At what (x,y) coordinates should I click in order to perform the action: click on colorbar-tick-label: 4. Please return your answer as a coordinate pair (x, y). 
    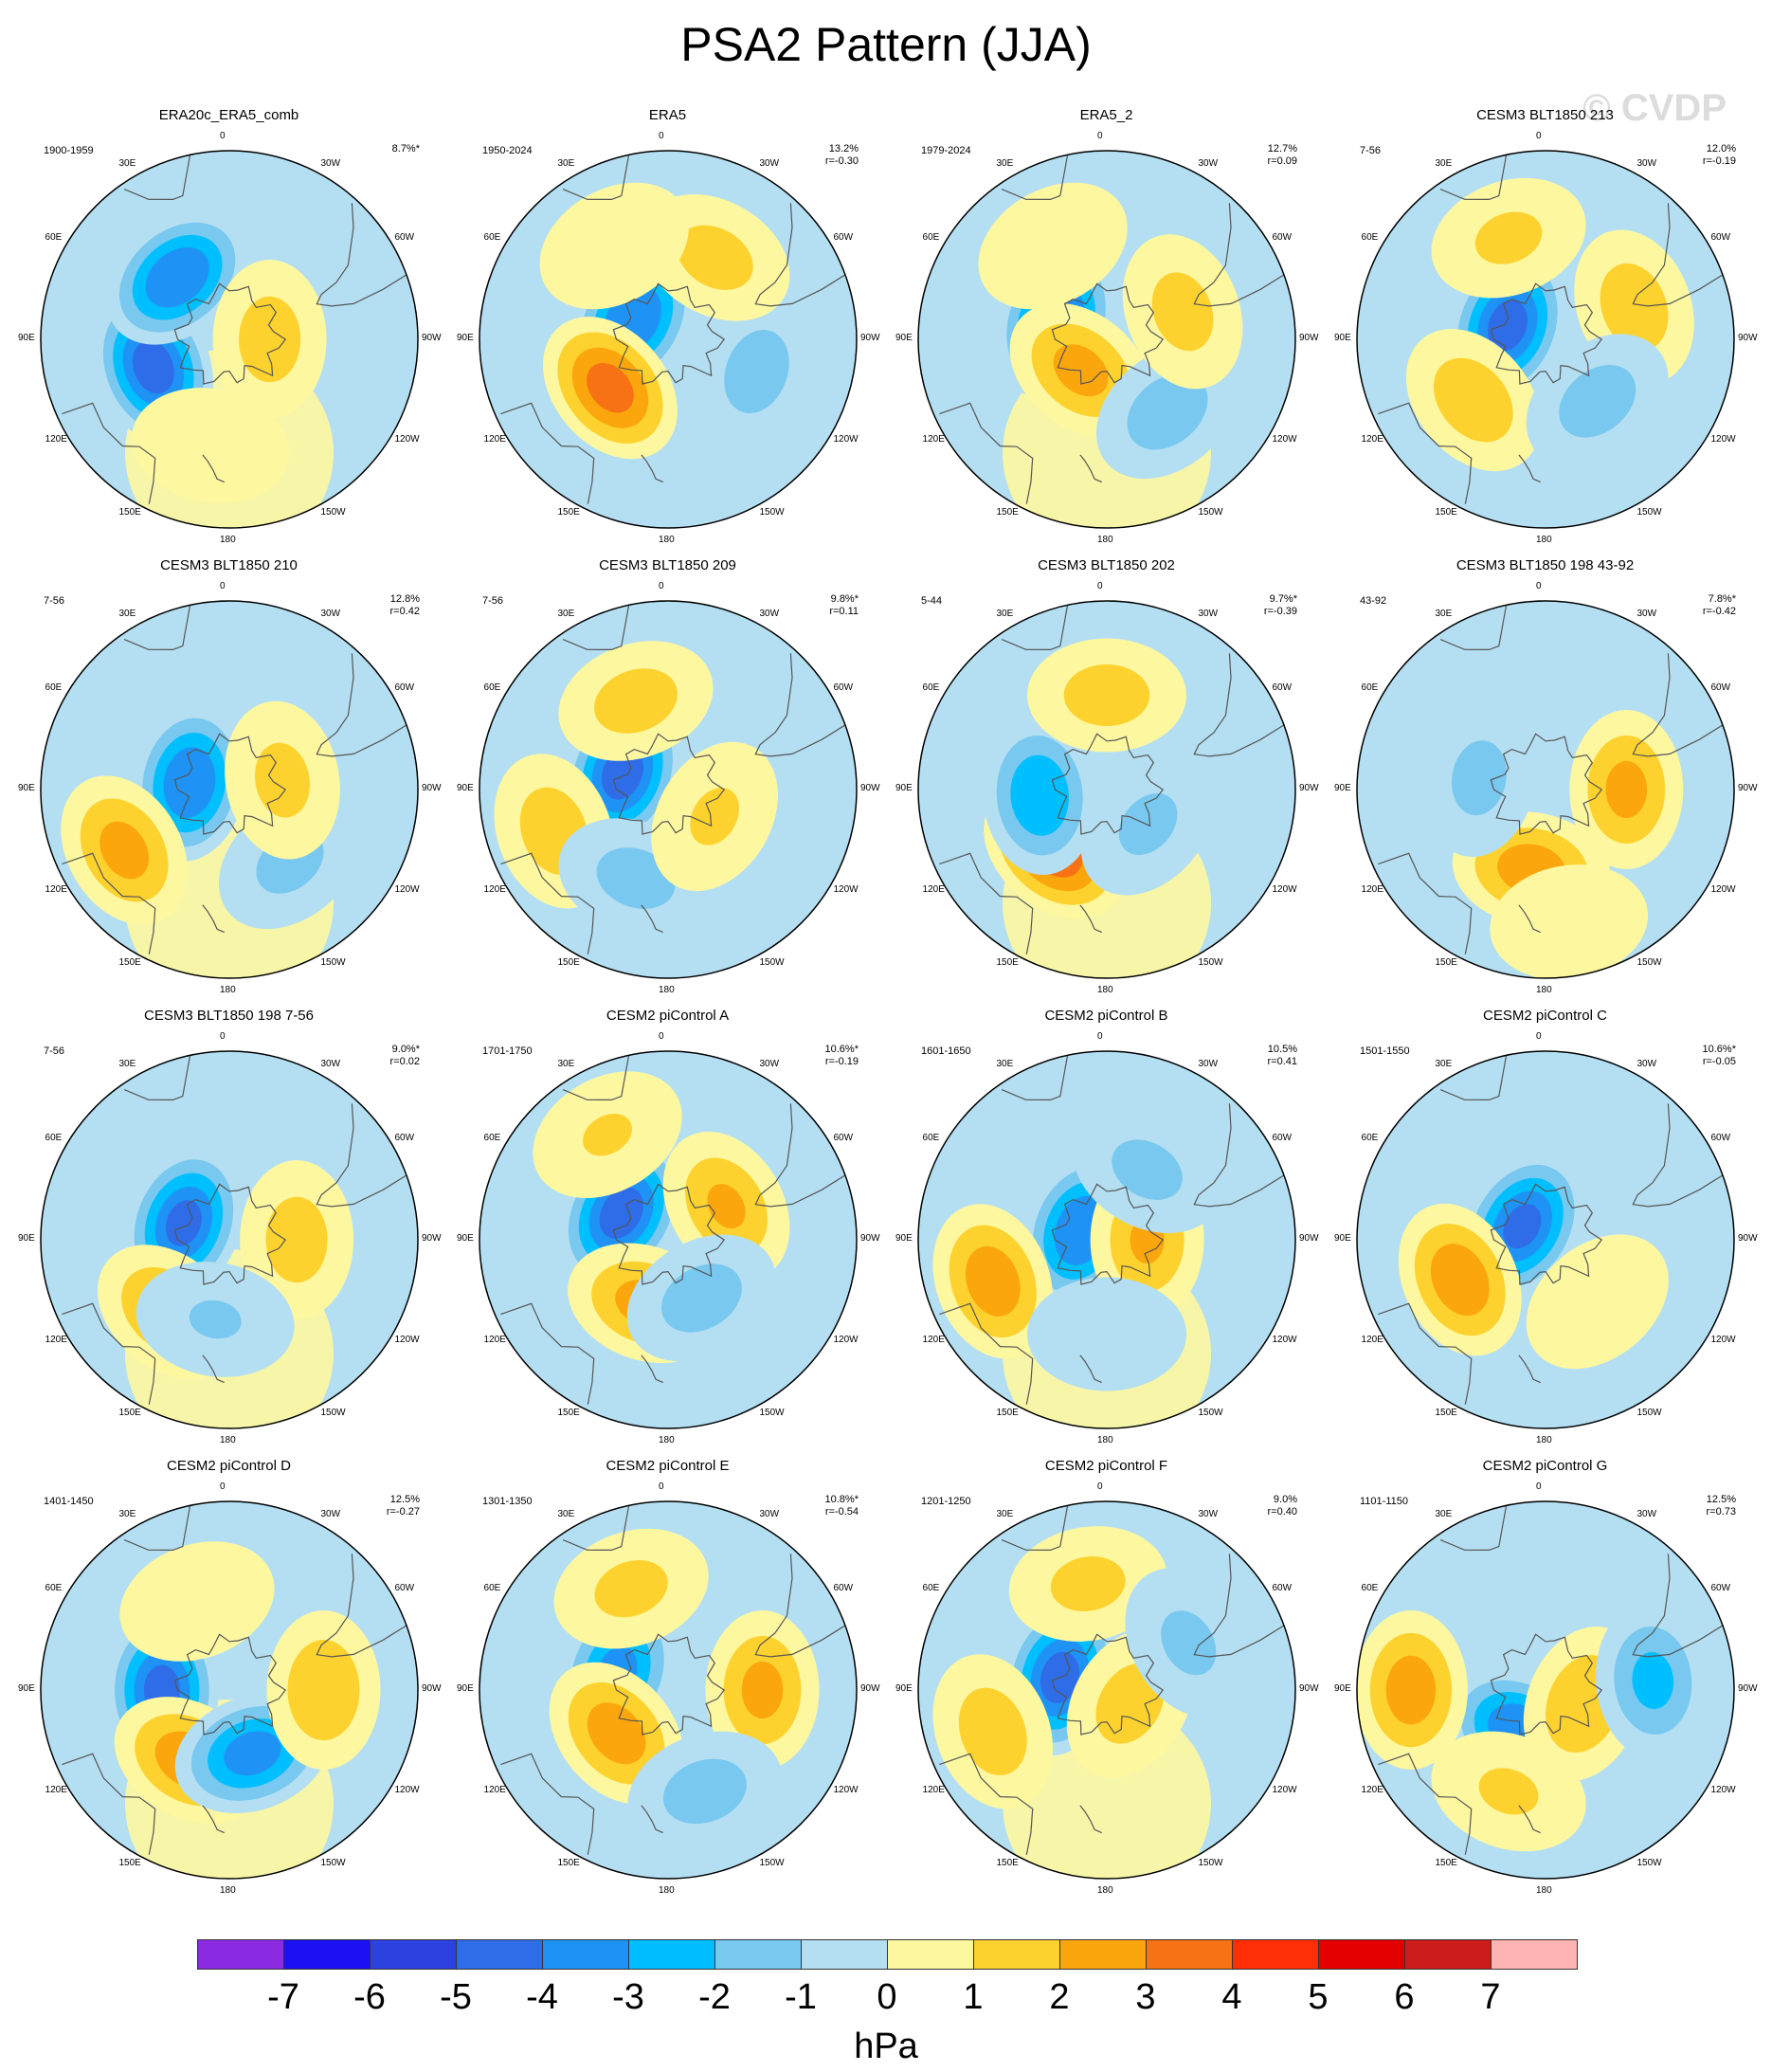
    Looking at the image, I should click on (1231, 1997).